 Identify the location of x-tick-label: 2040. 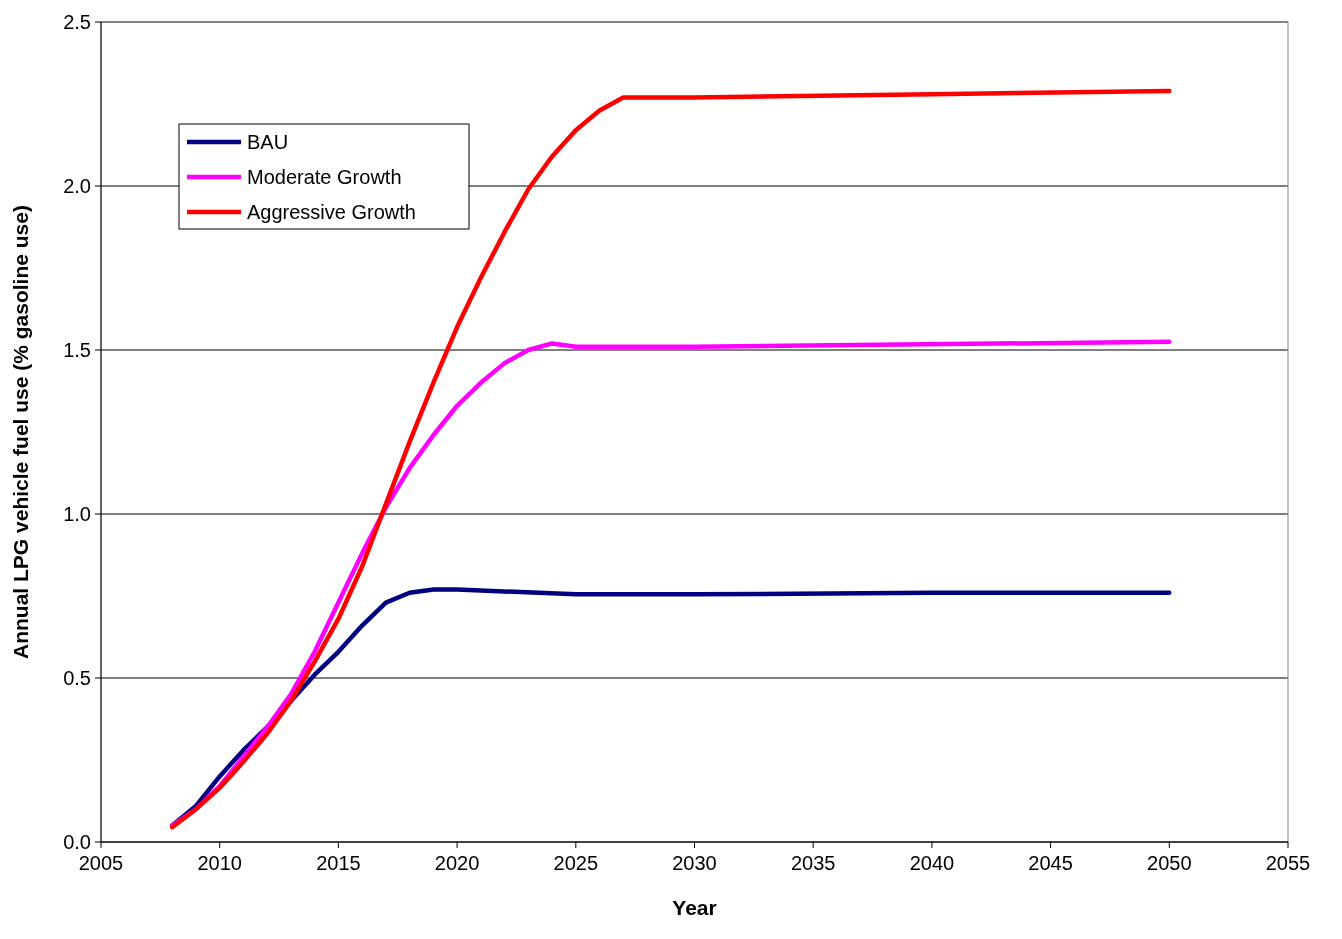
(932, 863).